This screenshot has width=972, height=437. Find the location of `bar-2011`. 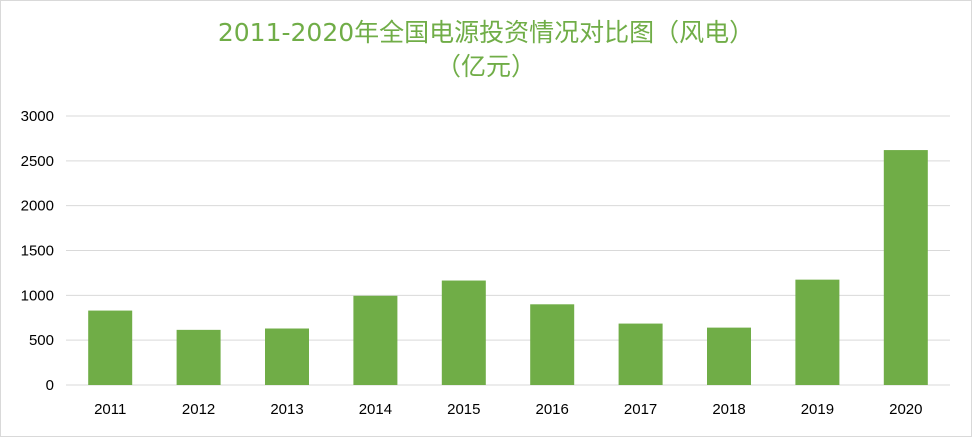

bar-2011 is located at coordinates (110, 347).